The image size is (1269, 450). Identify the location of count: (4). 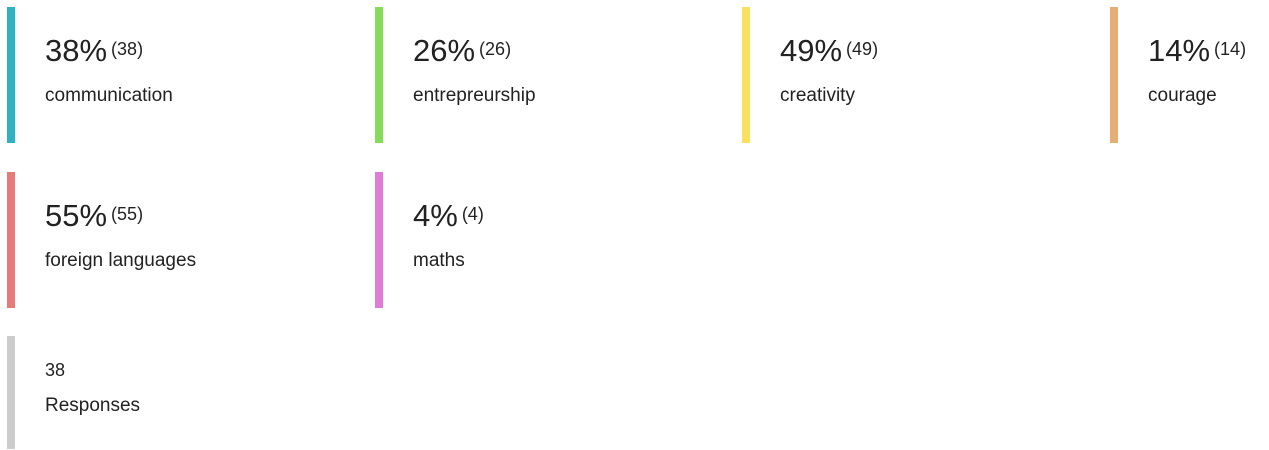
(472, 214).